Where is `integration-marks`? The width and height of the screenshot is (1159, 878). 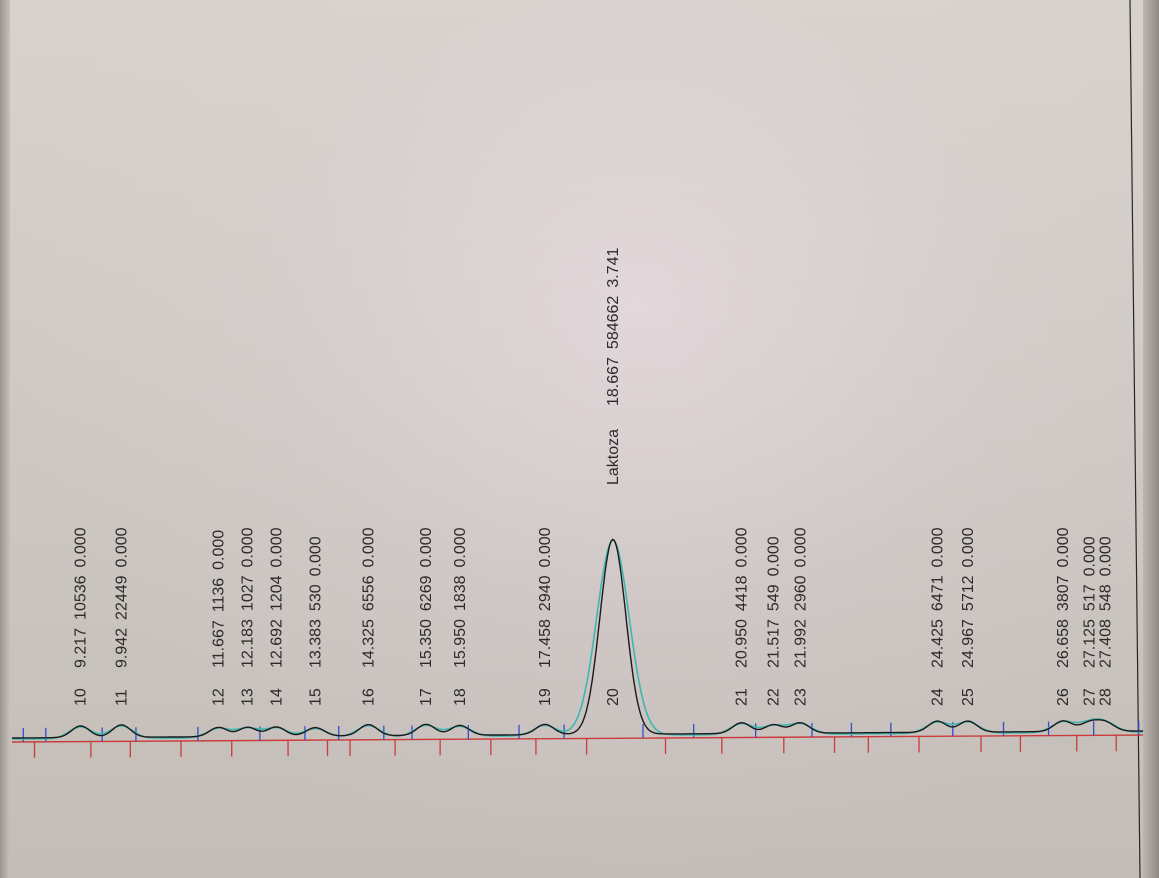 integration-marks is located at coordinates (581, 739).